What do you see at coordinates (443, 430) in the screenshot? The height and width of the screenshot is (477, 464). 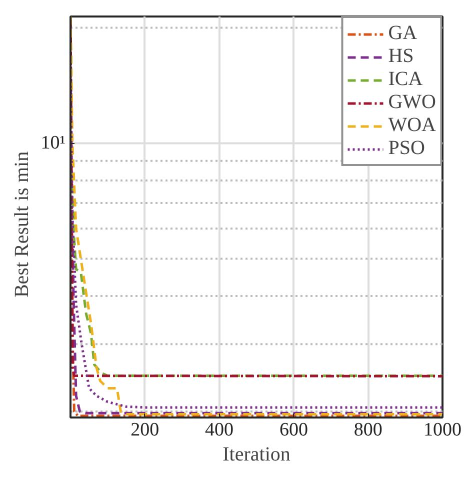 I see `x-tick-label: 1000` at bounding box center [443, 430].